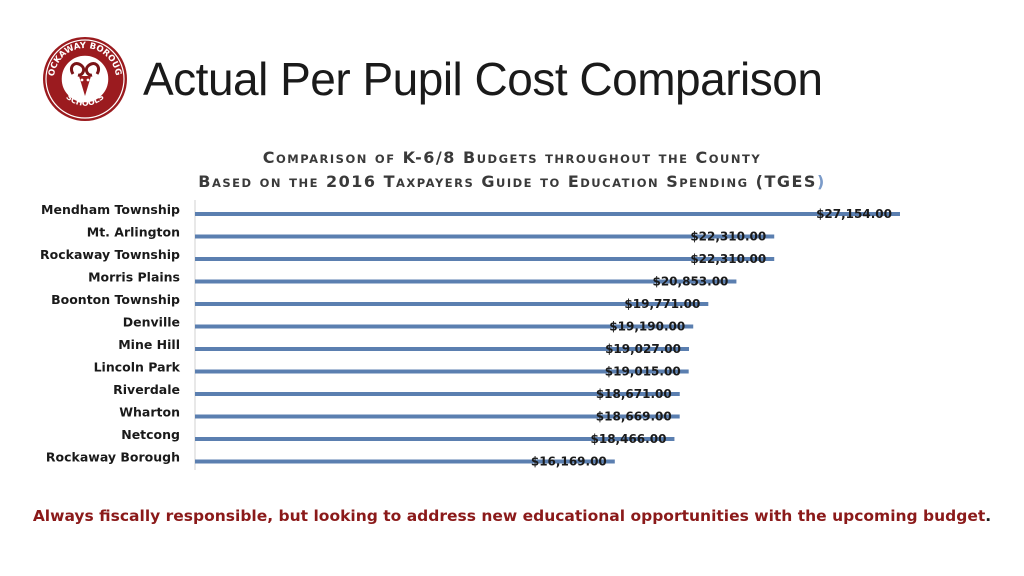 This screenshot has height=576, width=1024. What do you see at coordinates (133, 232) in the screenshot?
I see `category-label: Mt. Arlington` at bounding box center [133, 232].